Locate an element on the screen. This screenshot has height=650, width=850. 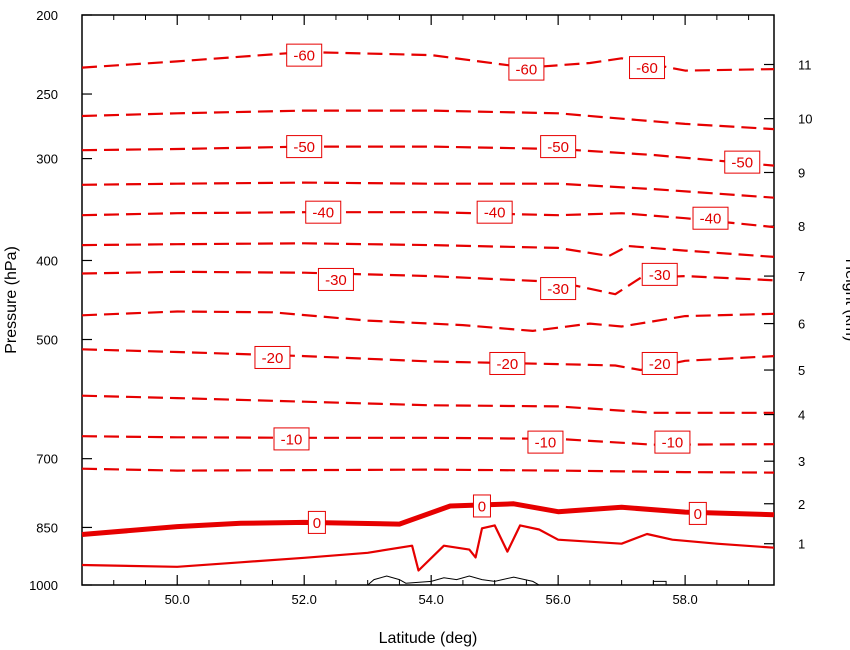
y2-tick-label: 8 is located at coordinates (801, 226).